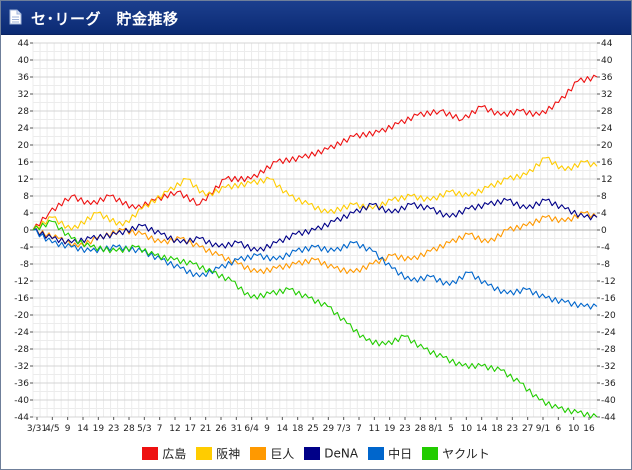  Describe the element at coordinates (24, 163) in the screenshot. I see `y-tick-label-left: 16` at that location.